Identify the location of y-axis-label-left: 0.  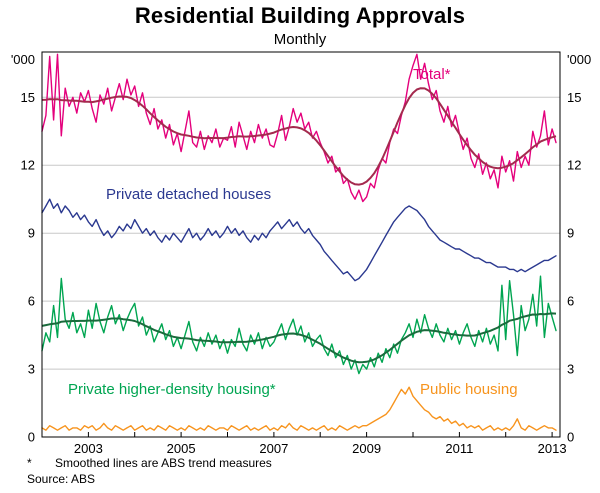
(31, 437).